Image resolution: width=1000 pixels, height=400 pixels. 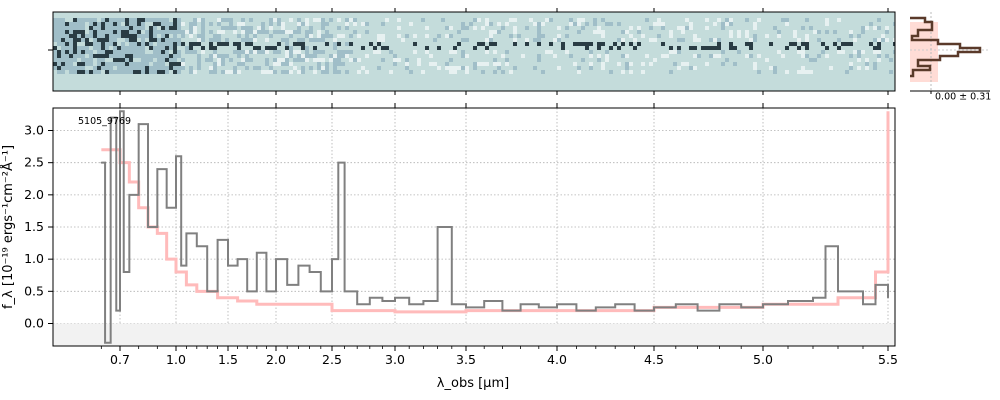 I want to click on y-tick-label: 2.5, so click(x=34, y=162).